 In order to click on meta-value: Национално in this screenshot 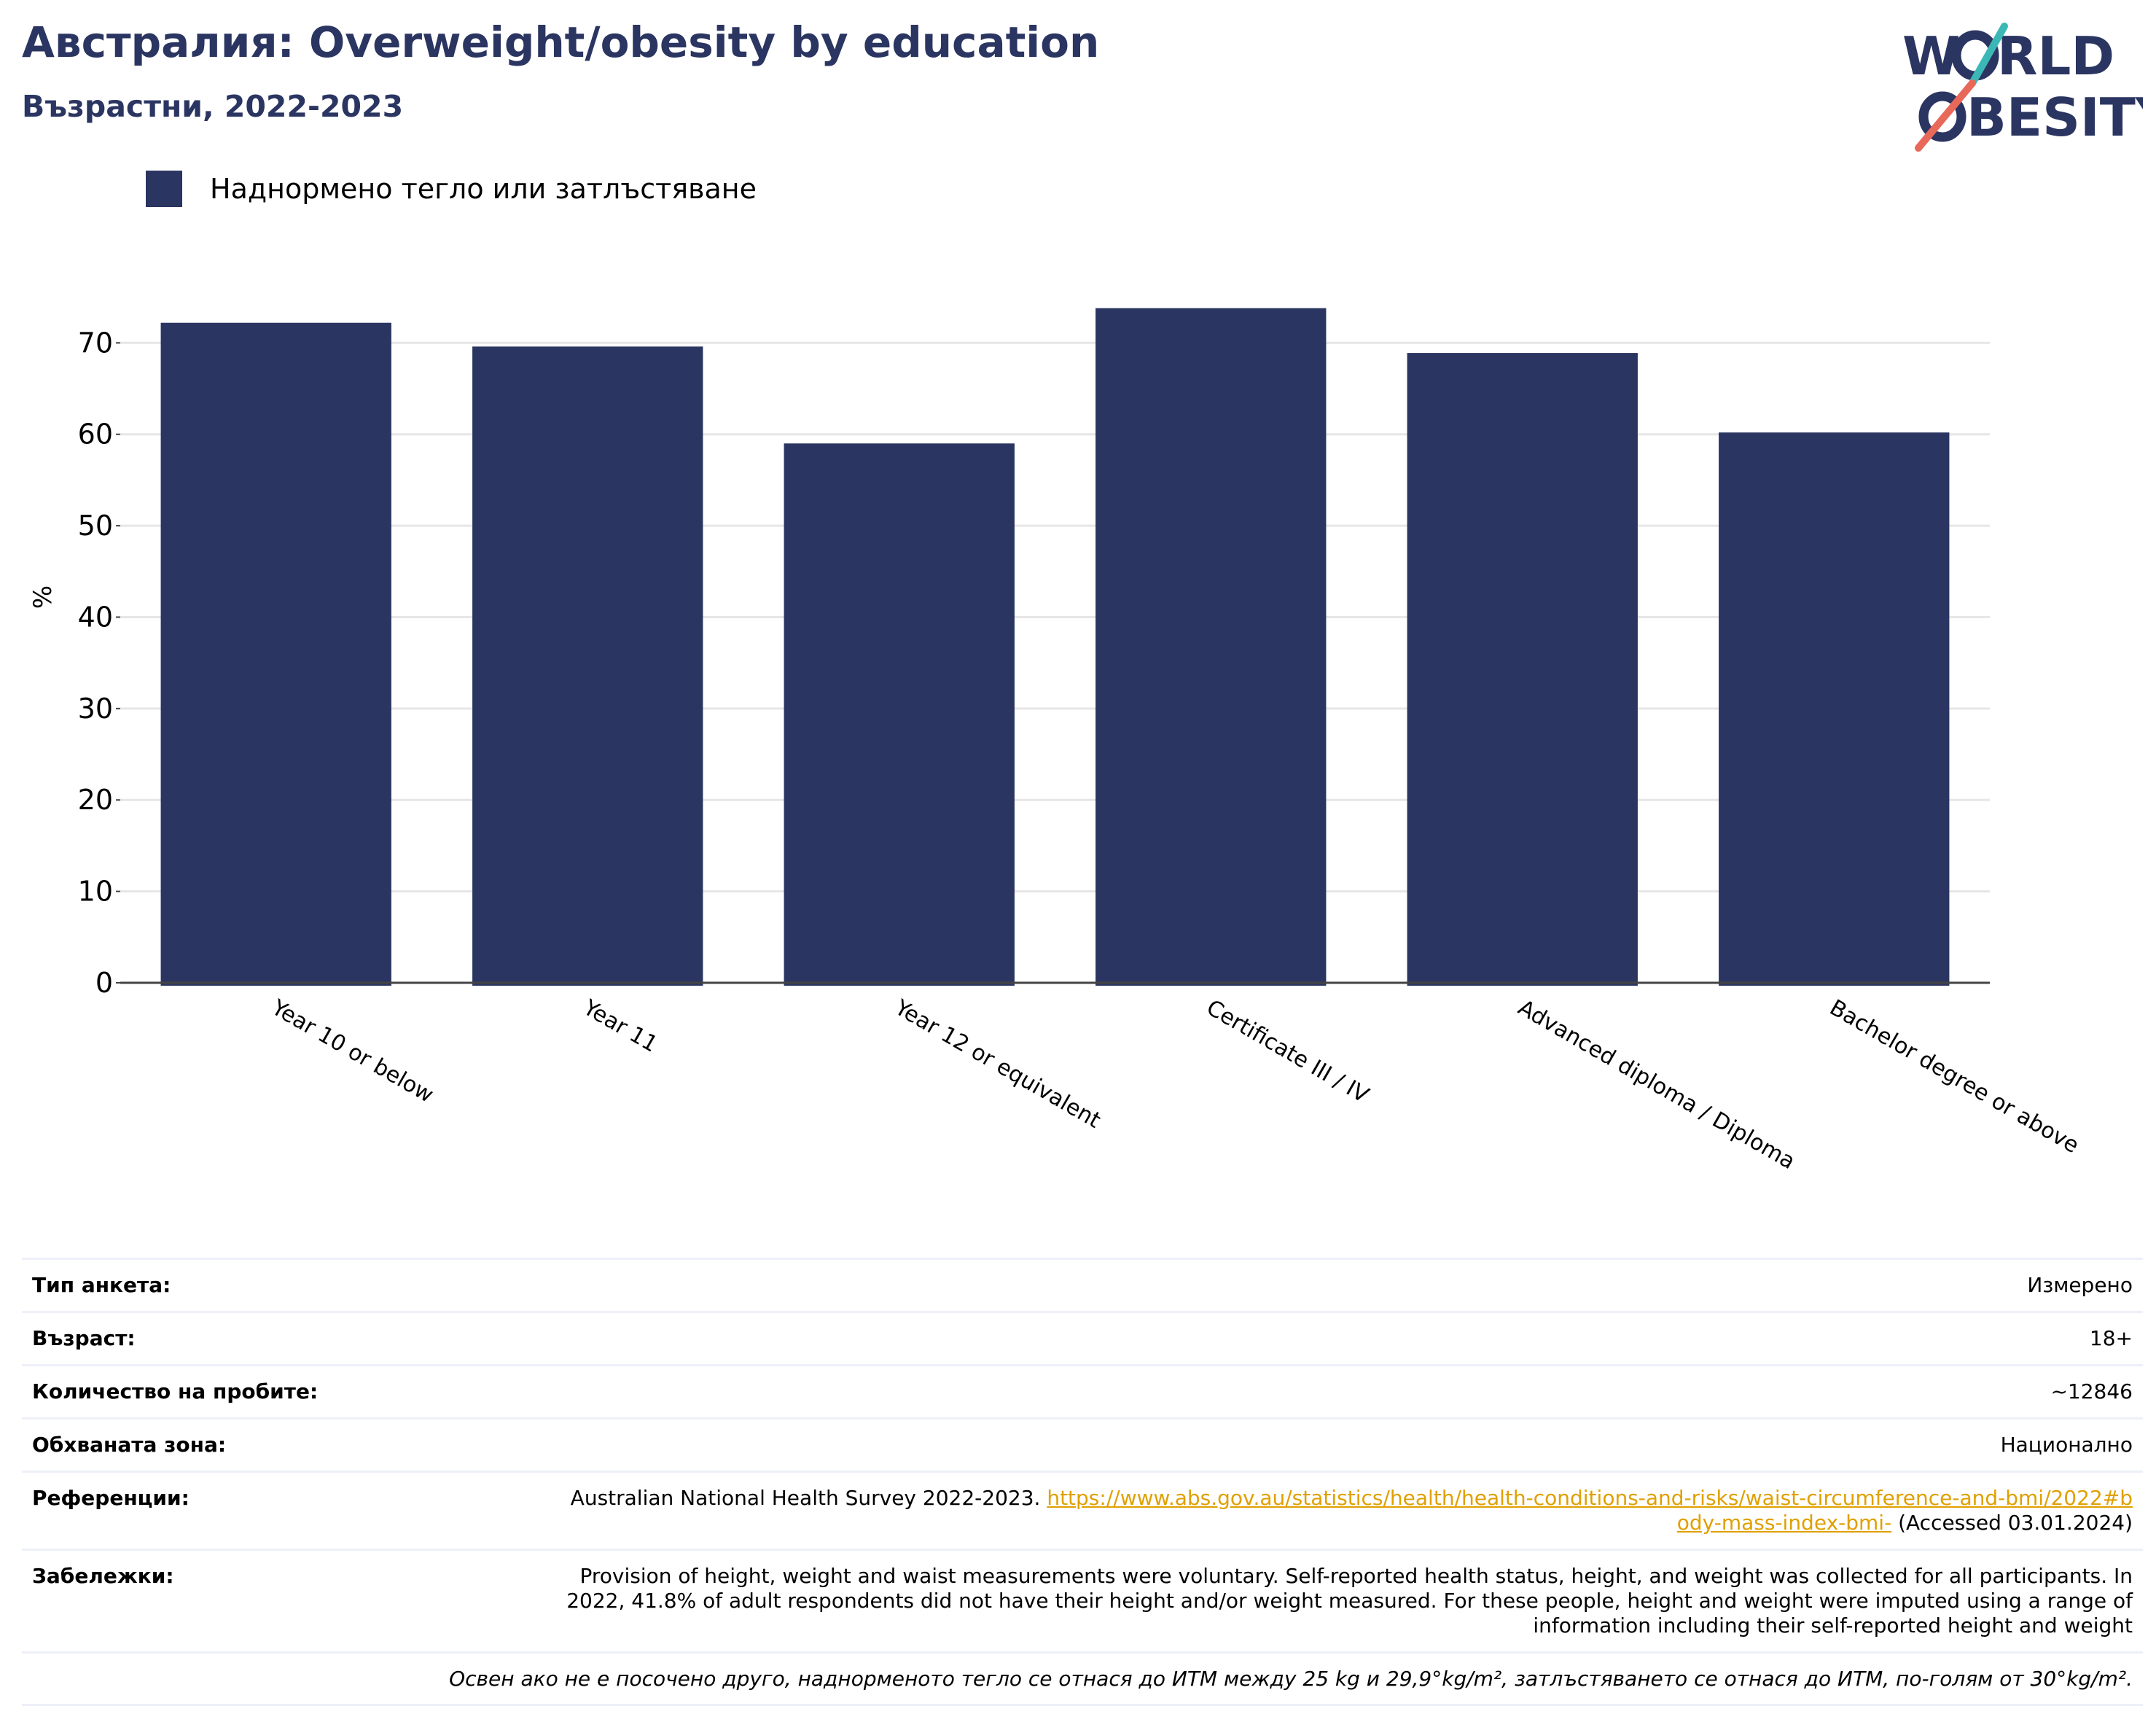, I will do `click(2066, 1445)`.